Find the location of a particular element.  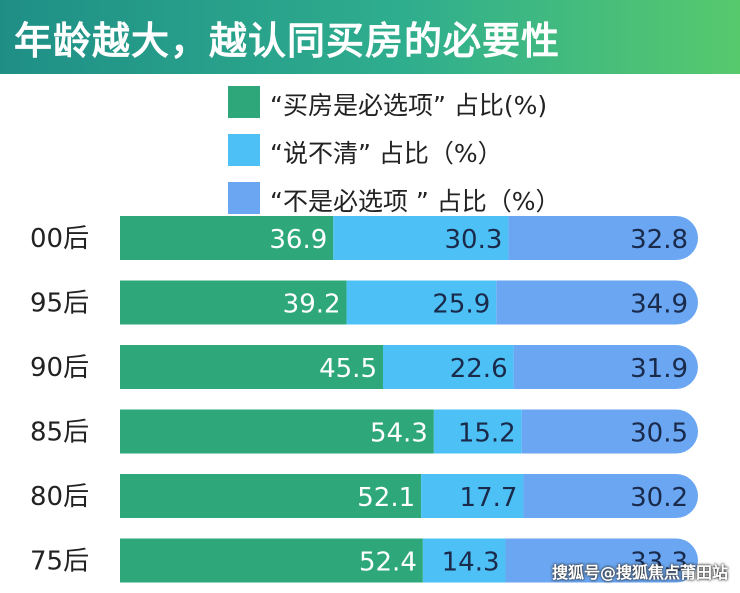

category-label: 00后 is located at coordinates (59, 239).